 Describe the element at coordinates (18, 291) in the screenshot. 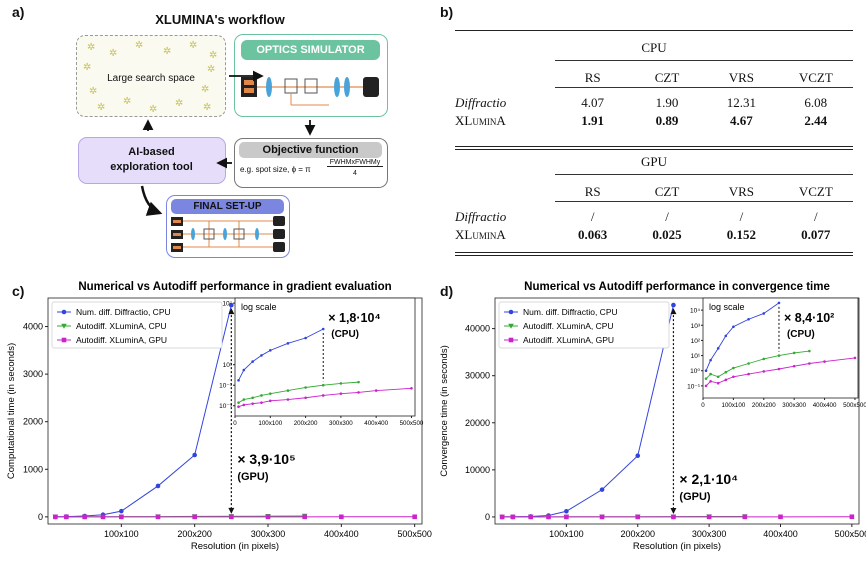

I see `panel-label-c: c)` at that location.